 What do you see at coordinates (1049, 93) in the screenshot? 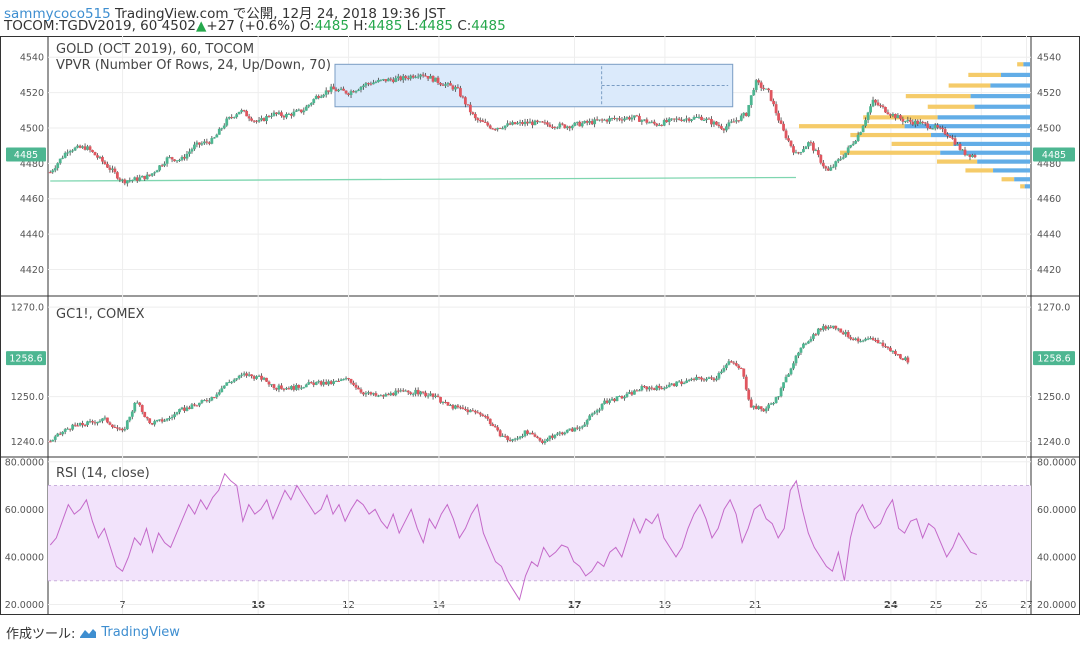
I see `y-tick-label-right: 4520` at bounding box center [1049, 93].